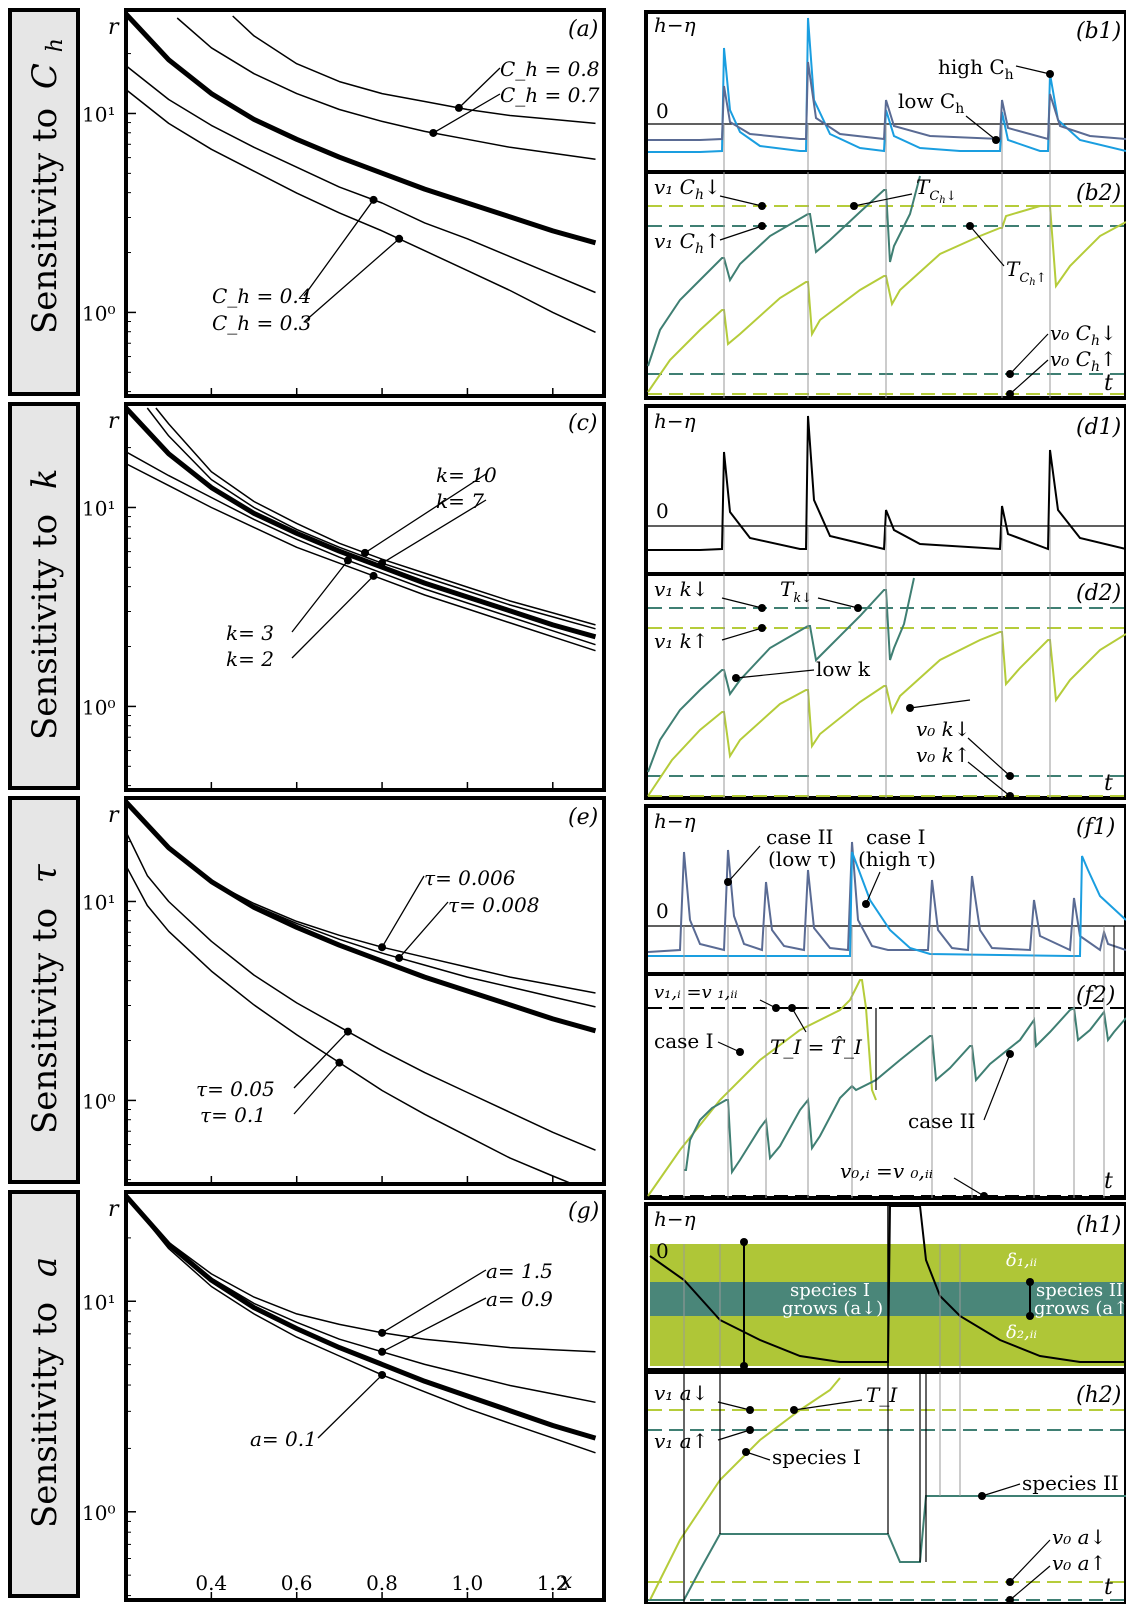  I want to click on f1-label-lowtau: (low τ), so click(802, 859).